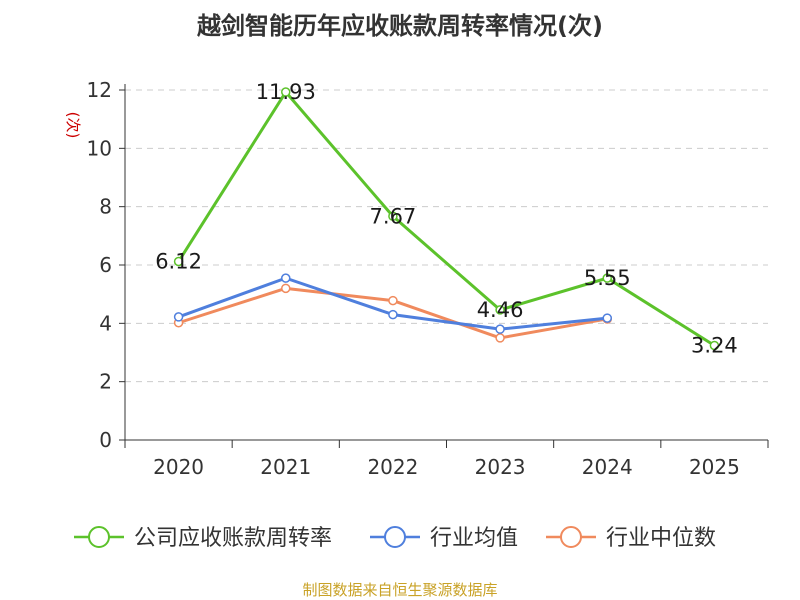 Image resolution: width=800 pixels, height=600 pixels. What do you see at coordinates (99, 90) in the screenshot?
I see `y-tick-label-12: 12` at bounding box center [99, 90].